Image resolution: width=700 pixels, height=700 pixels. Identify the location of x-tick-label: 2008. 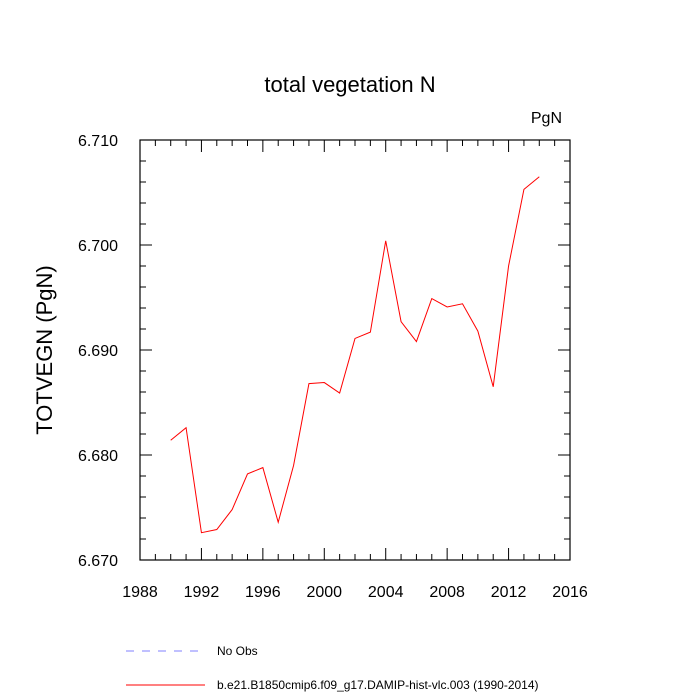
(447, 592).